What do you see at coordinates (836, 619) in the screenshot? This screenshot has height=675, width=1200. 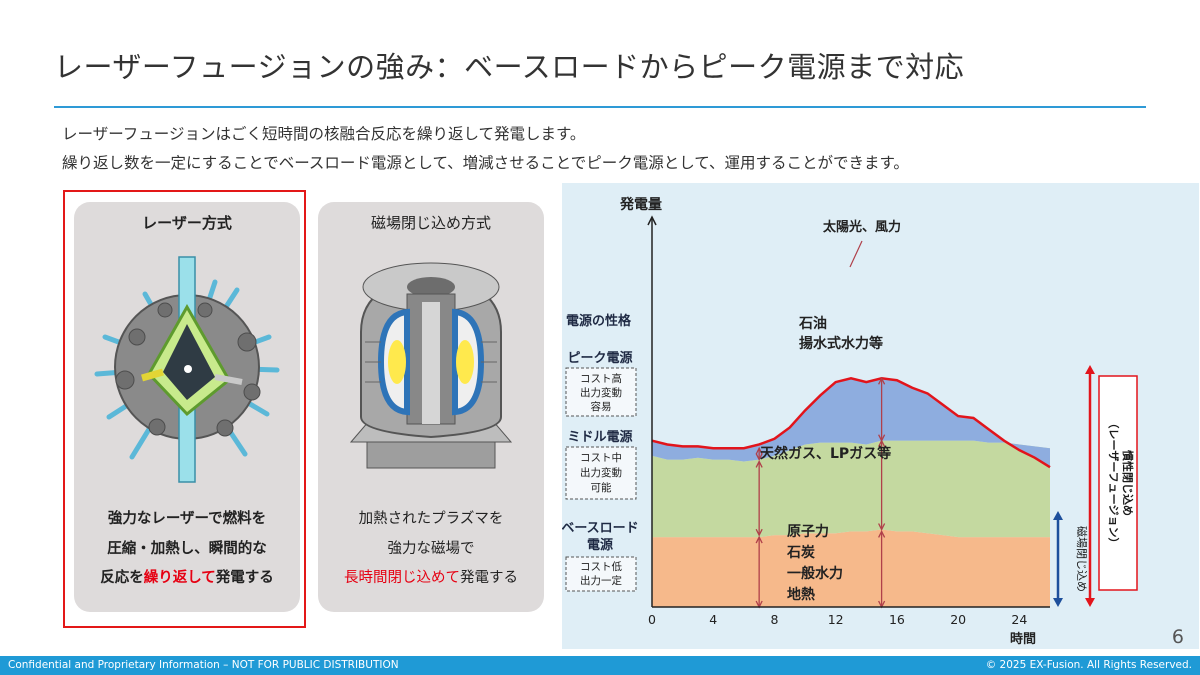 I see `x-tick-label: 12` at bounding box center [836, 619].